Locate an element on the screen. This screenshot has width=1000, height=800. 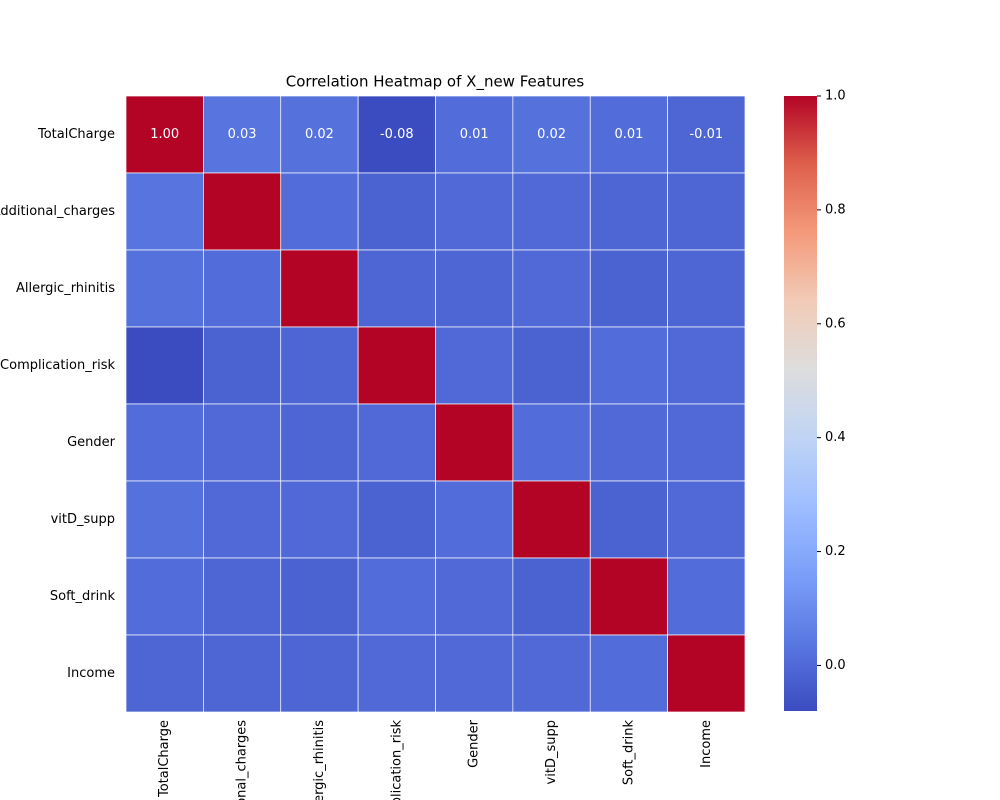
colorbar-tick-label: 0.8 is located at coordinates (835, 209).